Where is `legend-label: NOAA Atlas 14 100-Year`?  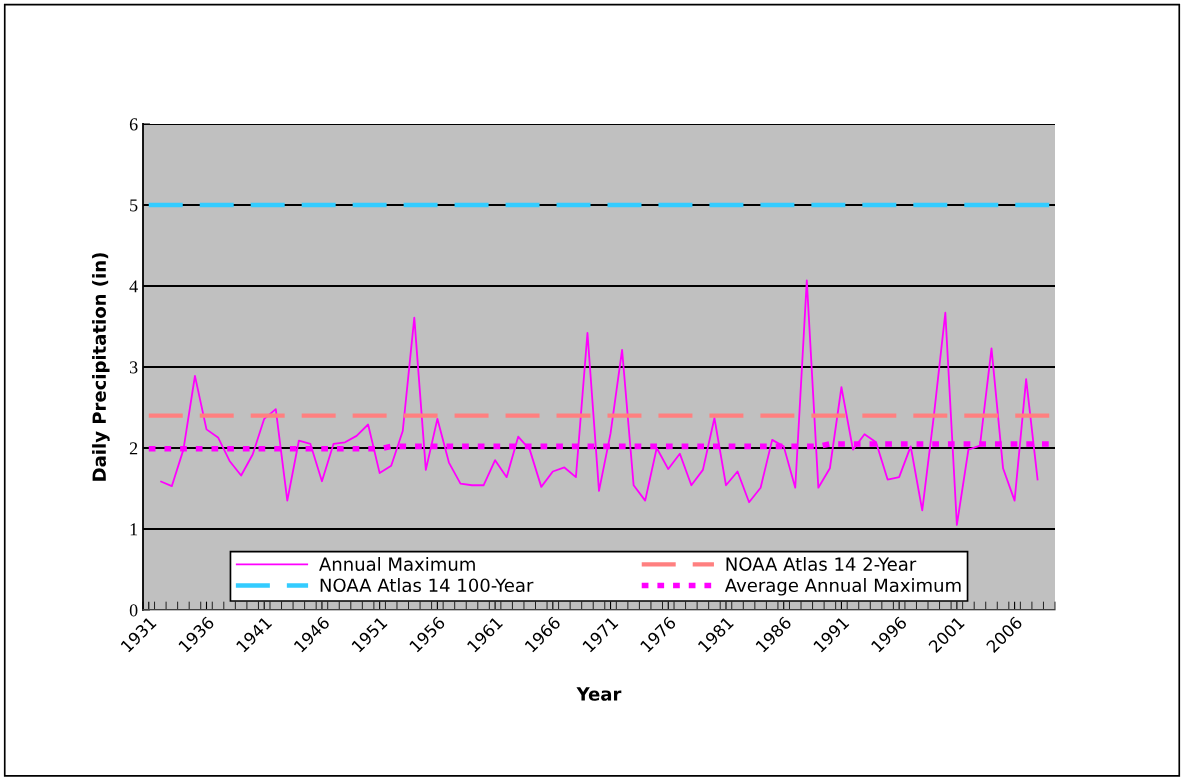 legend-label: NOAA Atlas 14 100-Year is located at coordinates (427, 585).